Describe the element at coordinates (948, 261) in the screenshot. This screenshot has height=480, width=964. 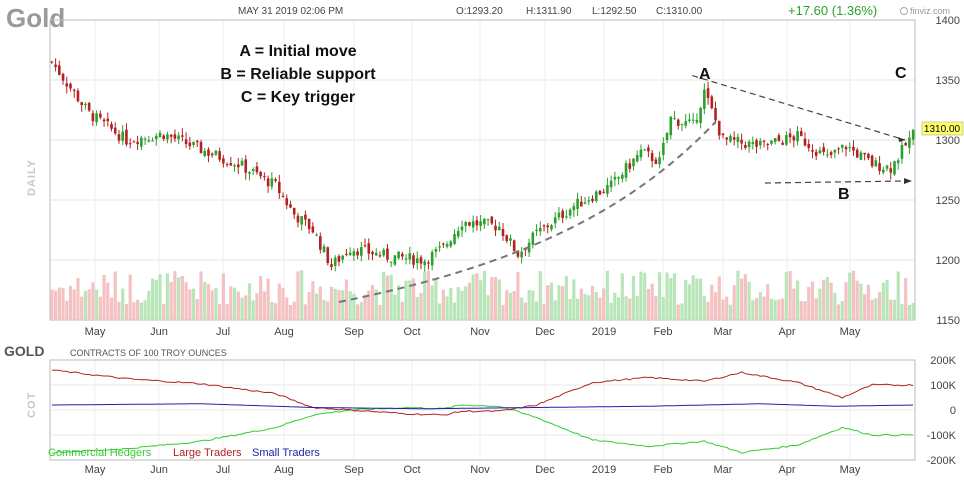
I see `price-tick-label: 1200` at that location.